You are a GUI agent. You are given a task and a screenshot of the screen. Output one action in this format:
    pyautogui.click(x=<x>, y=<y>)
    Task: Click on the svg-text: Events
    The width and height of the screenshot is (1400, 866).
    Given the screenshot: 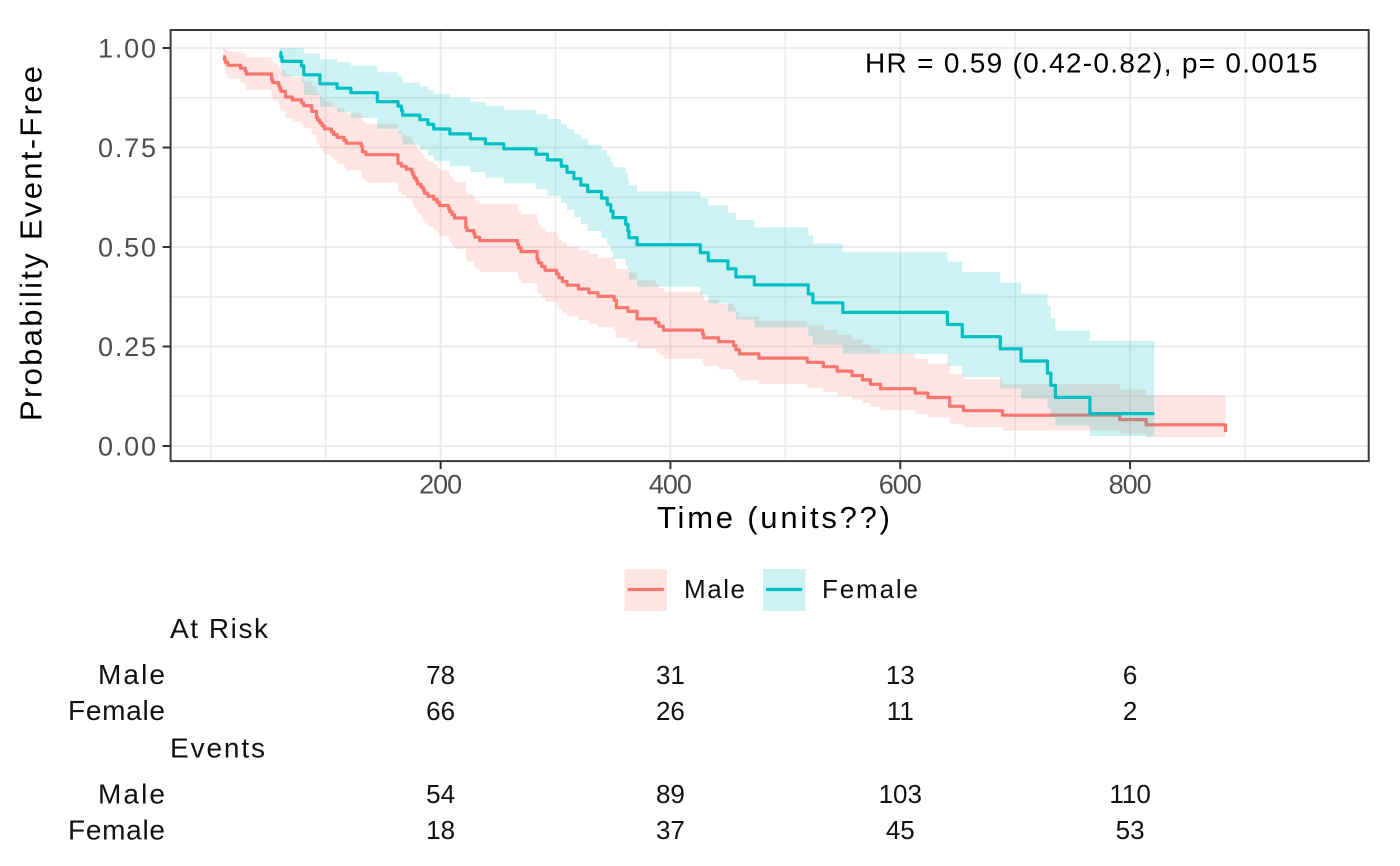 What is the action you would take?
    pyautogui.click(x=217, y=748)
    